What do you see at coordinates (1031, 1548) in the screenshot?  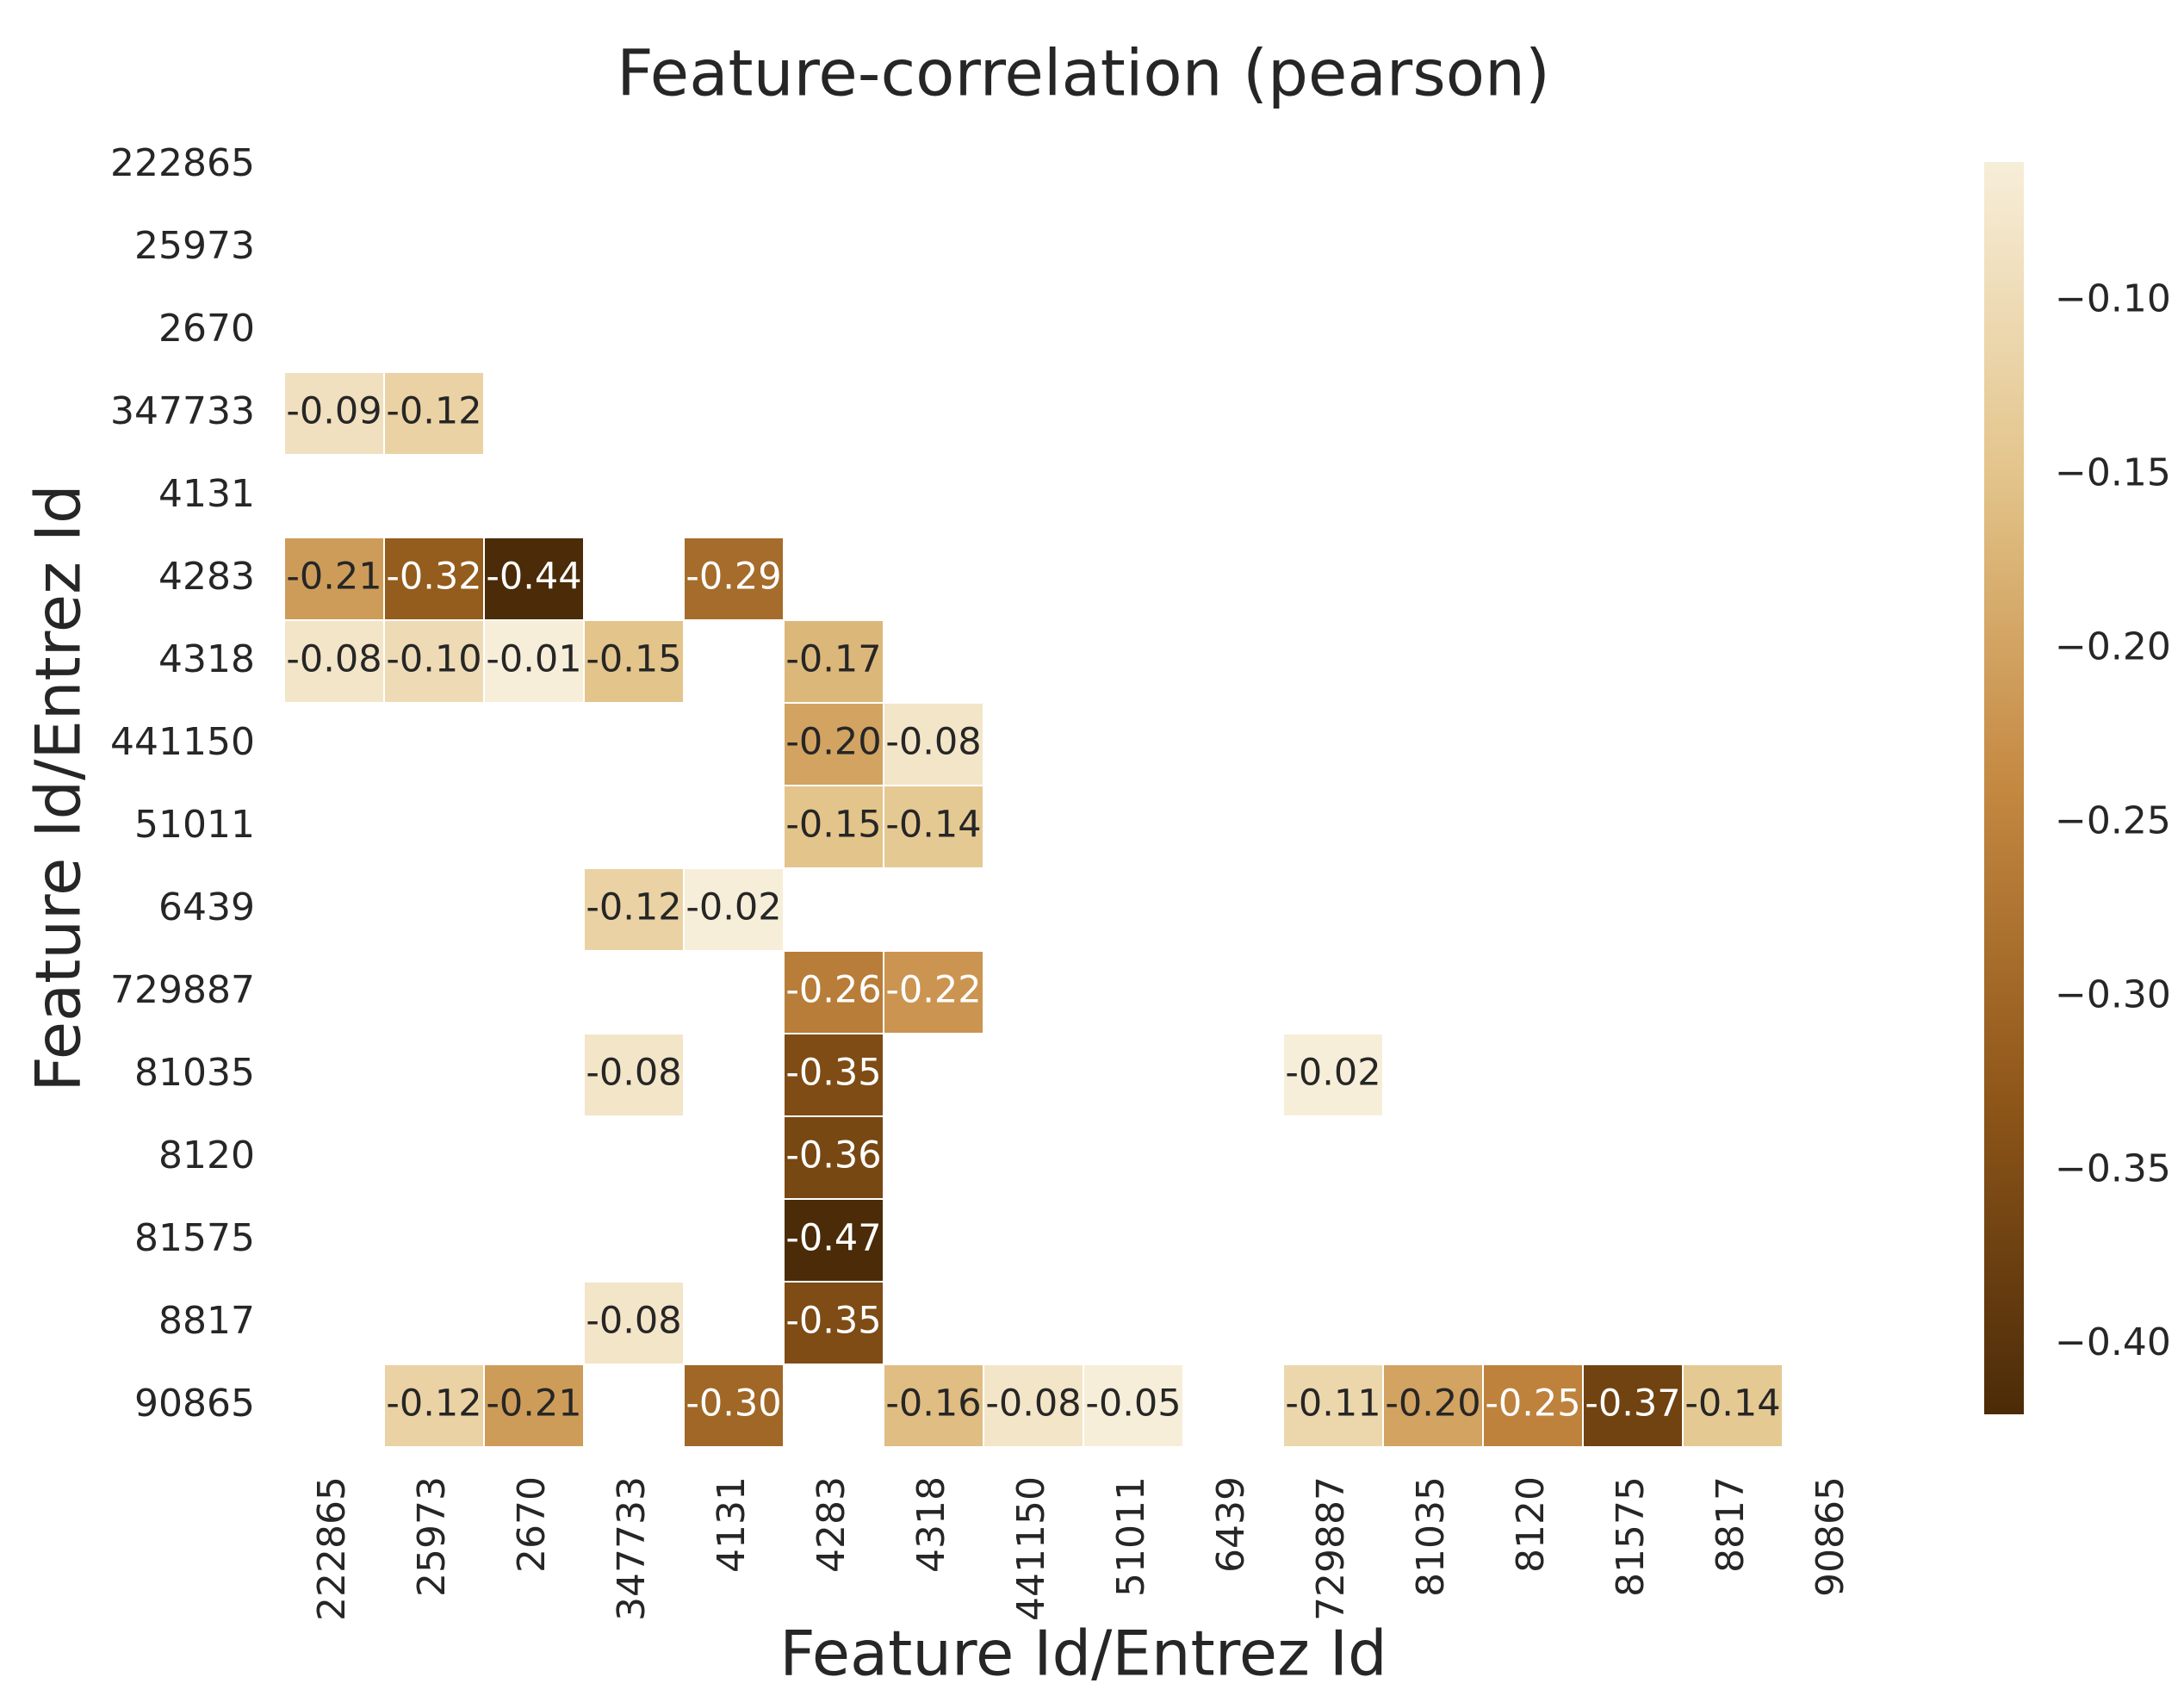 I see `x-tick-label: 441150` at bounding box center [1031, 1548].